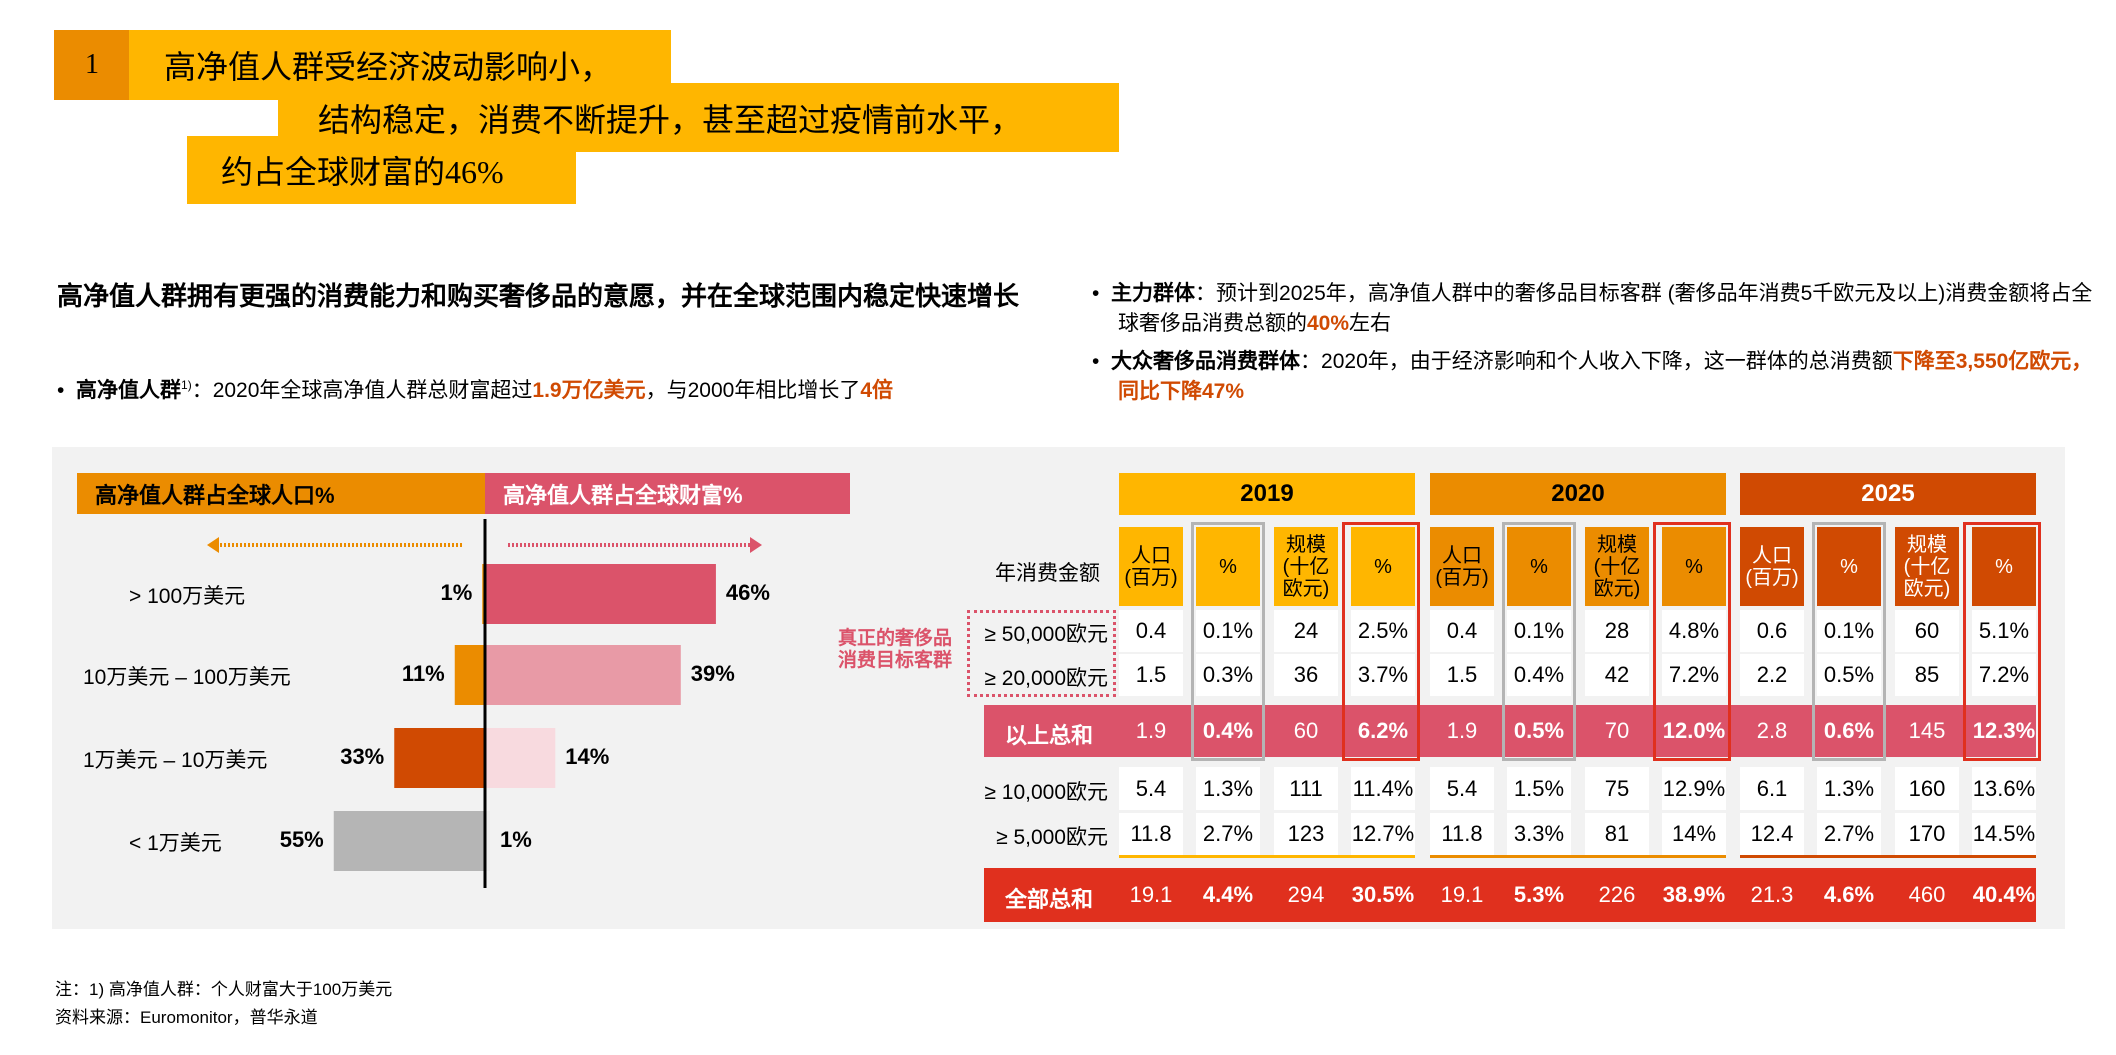 Image resolution: width=2116 pixels, height=1055 pixels. Describe the element at coordinates (1539, 834) in the screenshot. I see `table-cell: 3.3%` at that location.